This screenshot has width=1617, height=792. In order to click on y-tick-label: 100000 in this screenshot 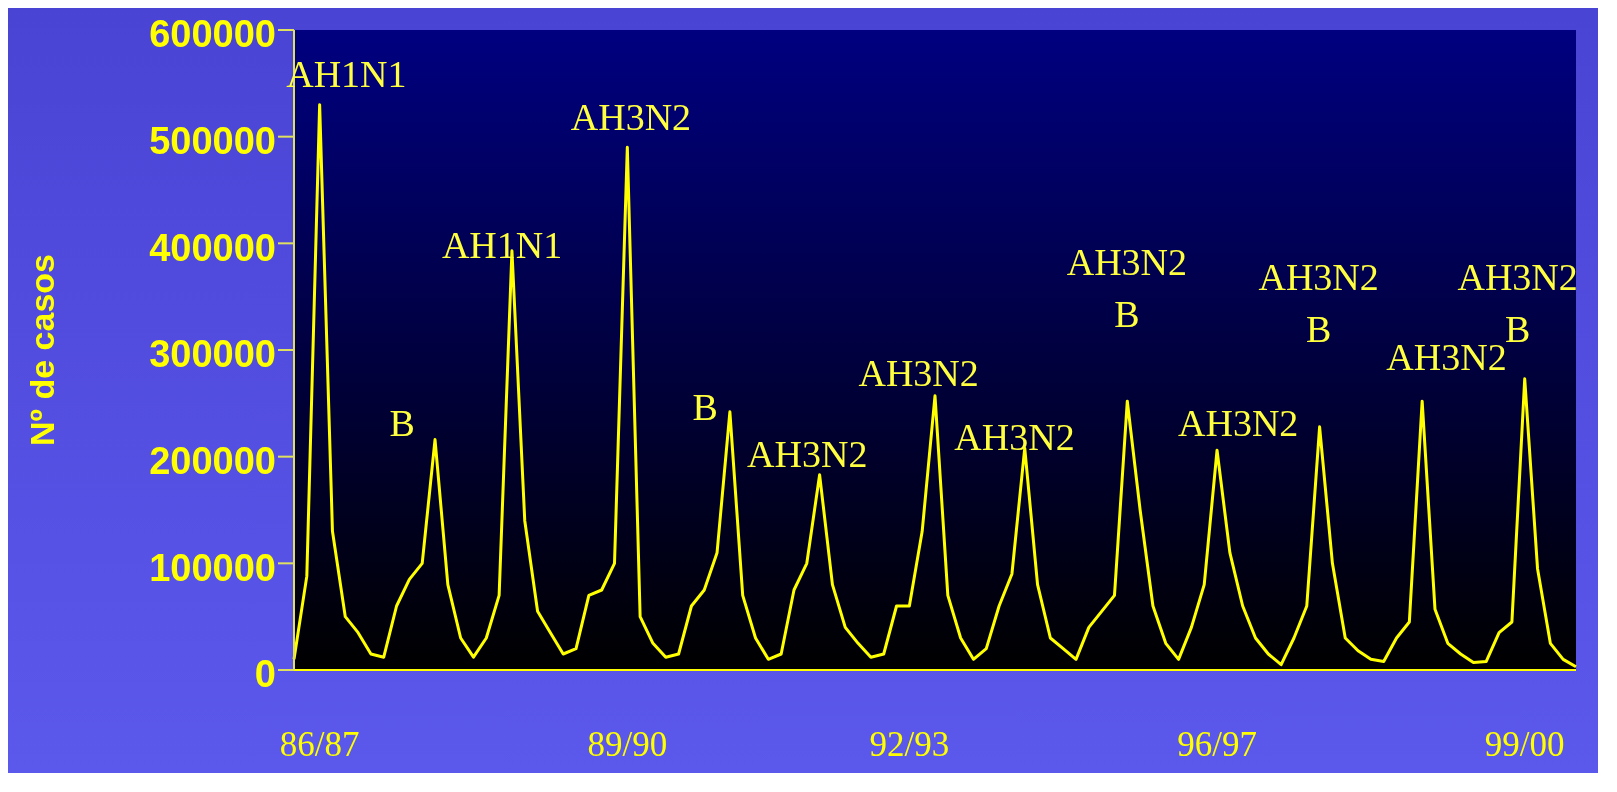, I will do `click(212, 567)`.